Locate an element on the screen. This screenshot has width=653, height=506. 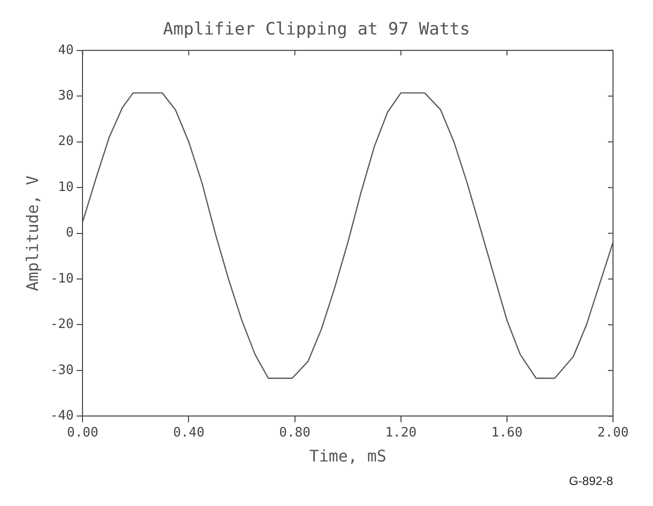
y-tick-label: 10 is located at coordinates (66, 187).